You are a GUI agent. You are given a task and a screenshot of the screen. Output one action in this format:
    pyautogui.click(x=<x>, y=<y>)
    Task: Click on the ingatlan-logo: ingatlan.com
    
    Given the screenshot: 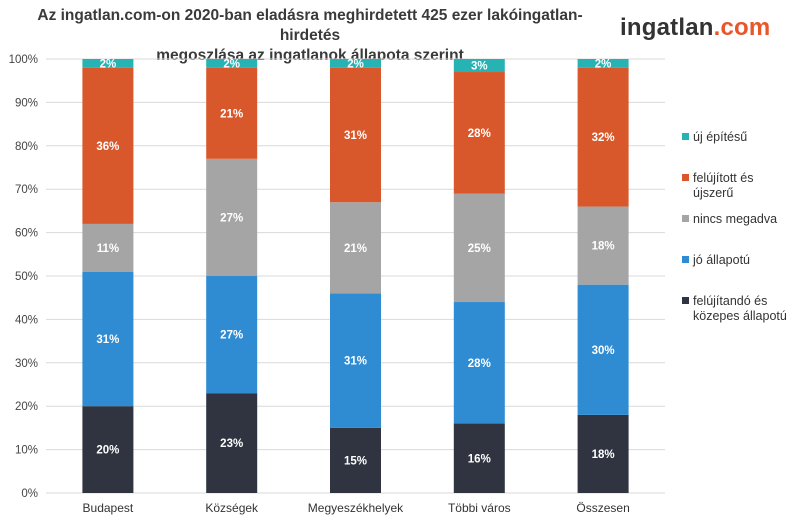 What is the action you would take?
    pyautogui.click(x=695, y=28)
    